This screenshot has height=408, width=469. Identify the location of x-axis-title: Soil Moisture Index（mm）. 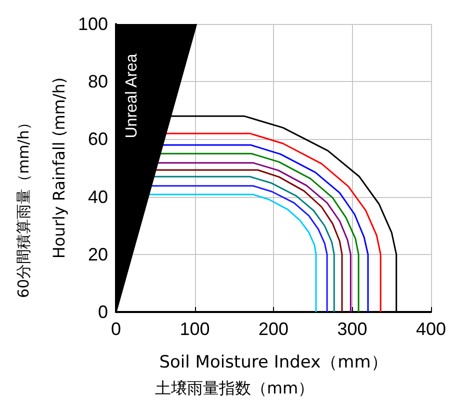
(273, 362).